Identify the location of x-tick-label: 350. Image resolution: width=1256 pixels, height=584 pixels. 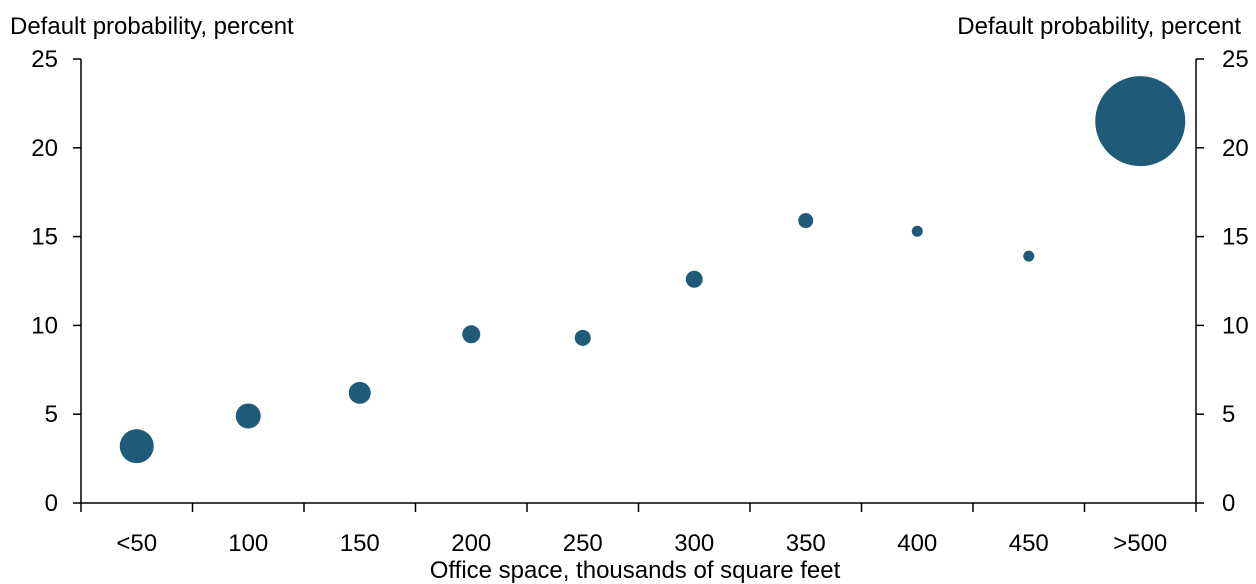
(806, 543).